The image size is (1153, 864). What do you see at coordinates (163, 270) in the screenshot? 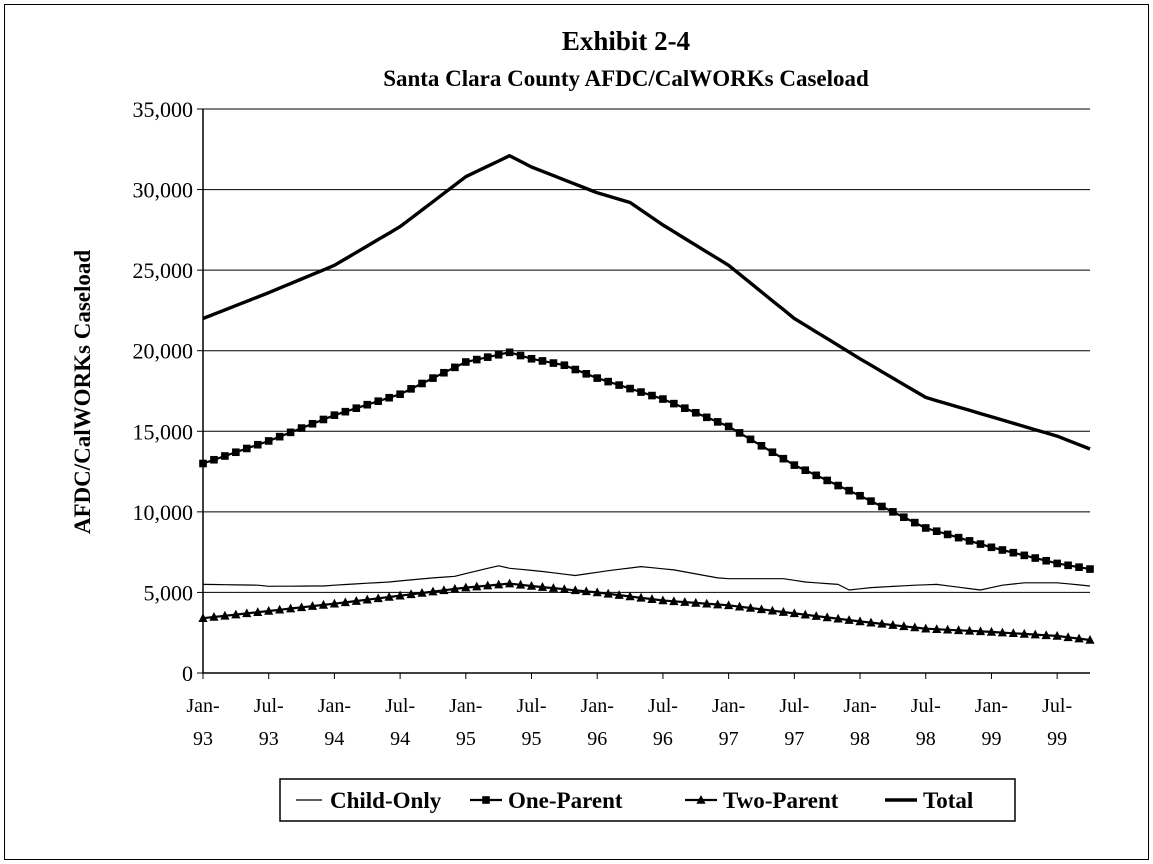
I see `y-tick-label: 25,000` at bounding box center [163, 270].